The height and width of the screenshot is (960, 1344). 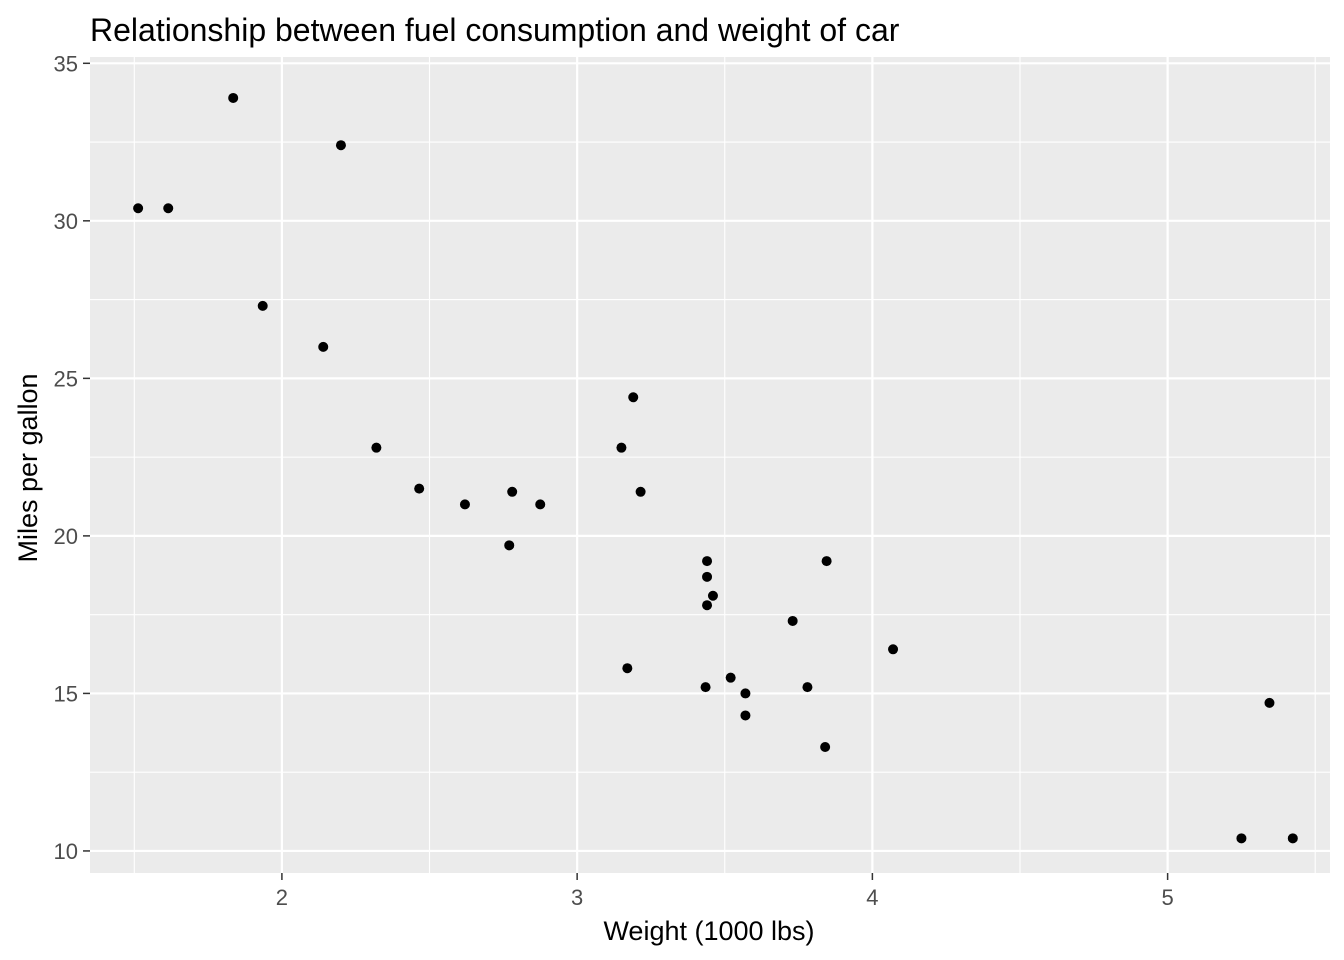 What do you see at coordinates (66, 378) in the screenshot?
I see `y-tick-label: 25` at bounding box center [66, 378].